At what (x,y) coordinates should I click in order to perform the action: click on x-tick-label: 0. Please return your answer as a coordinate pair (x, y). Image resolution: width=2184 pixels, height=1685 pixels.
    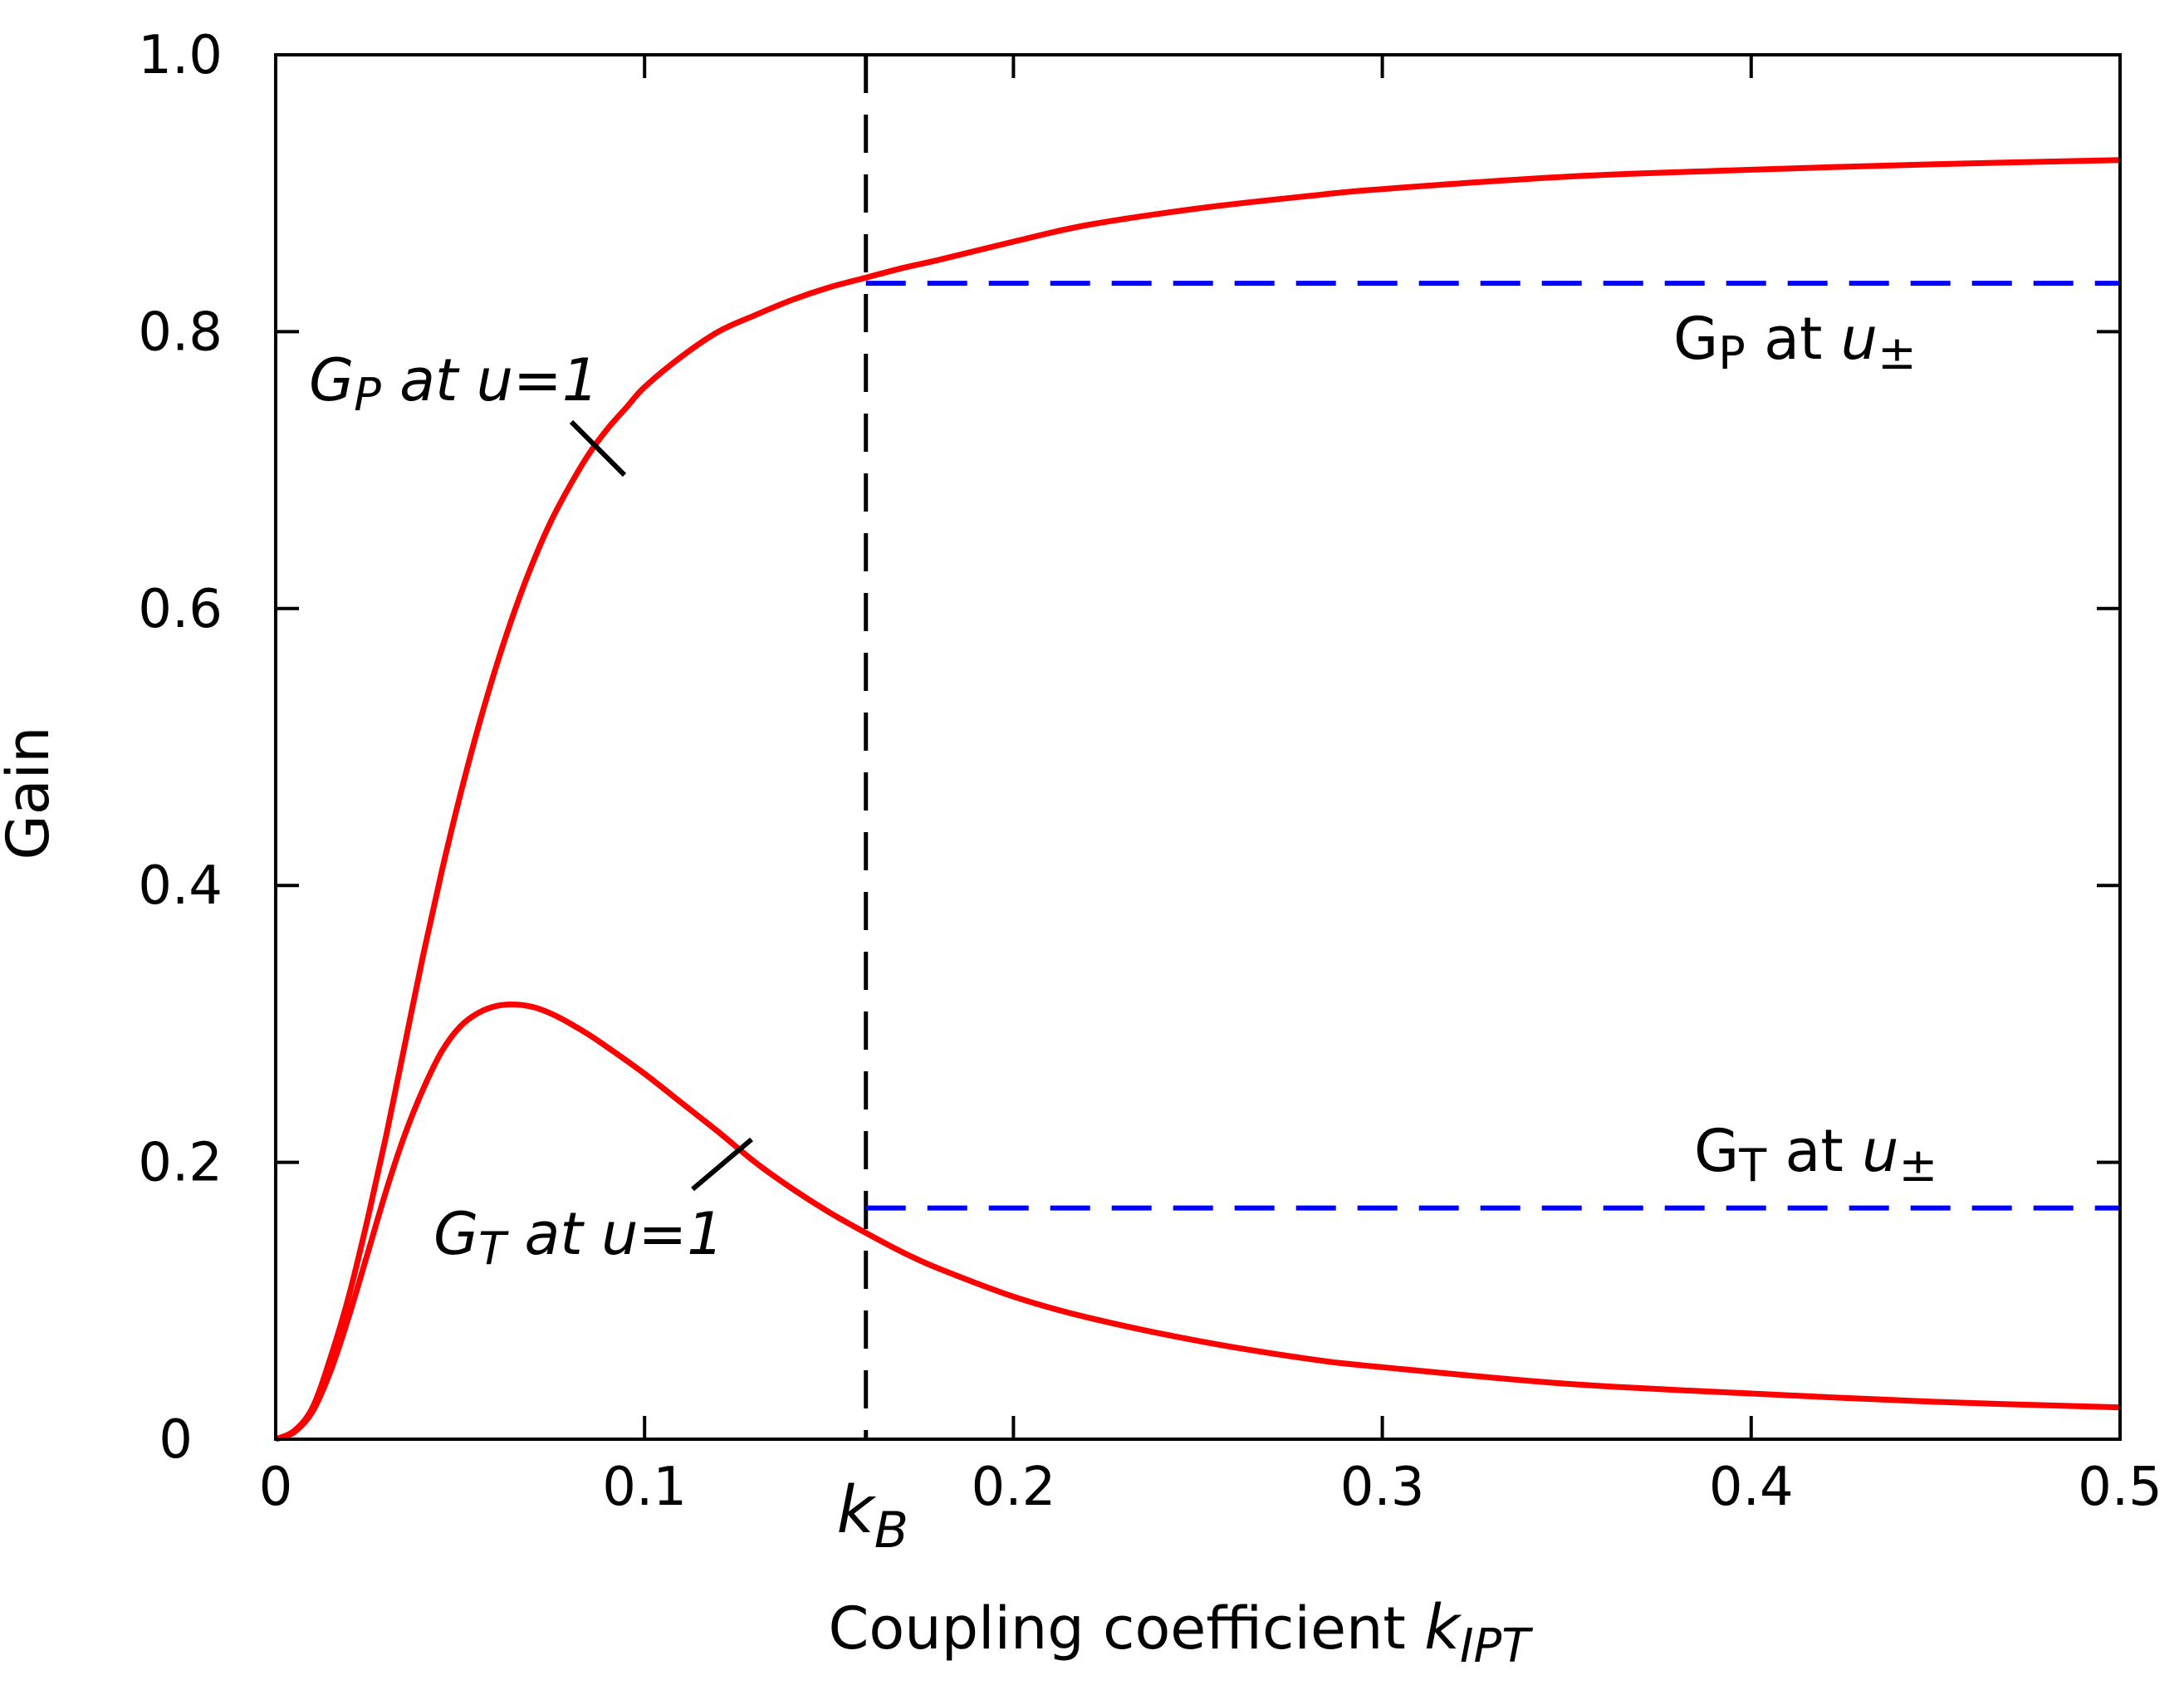
    Looking at the image, I should click on (276, 1488).